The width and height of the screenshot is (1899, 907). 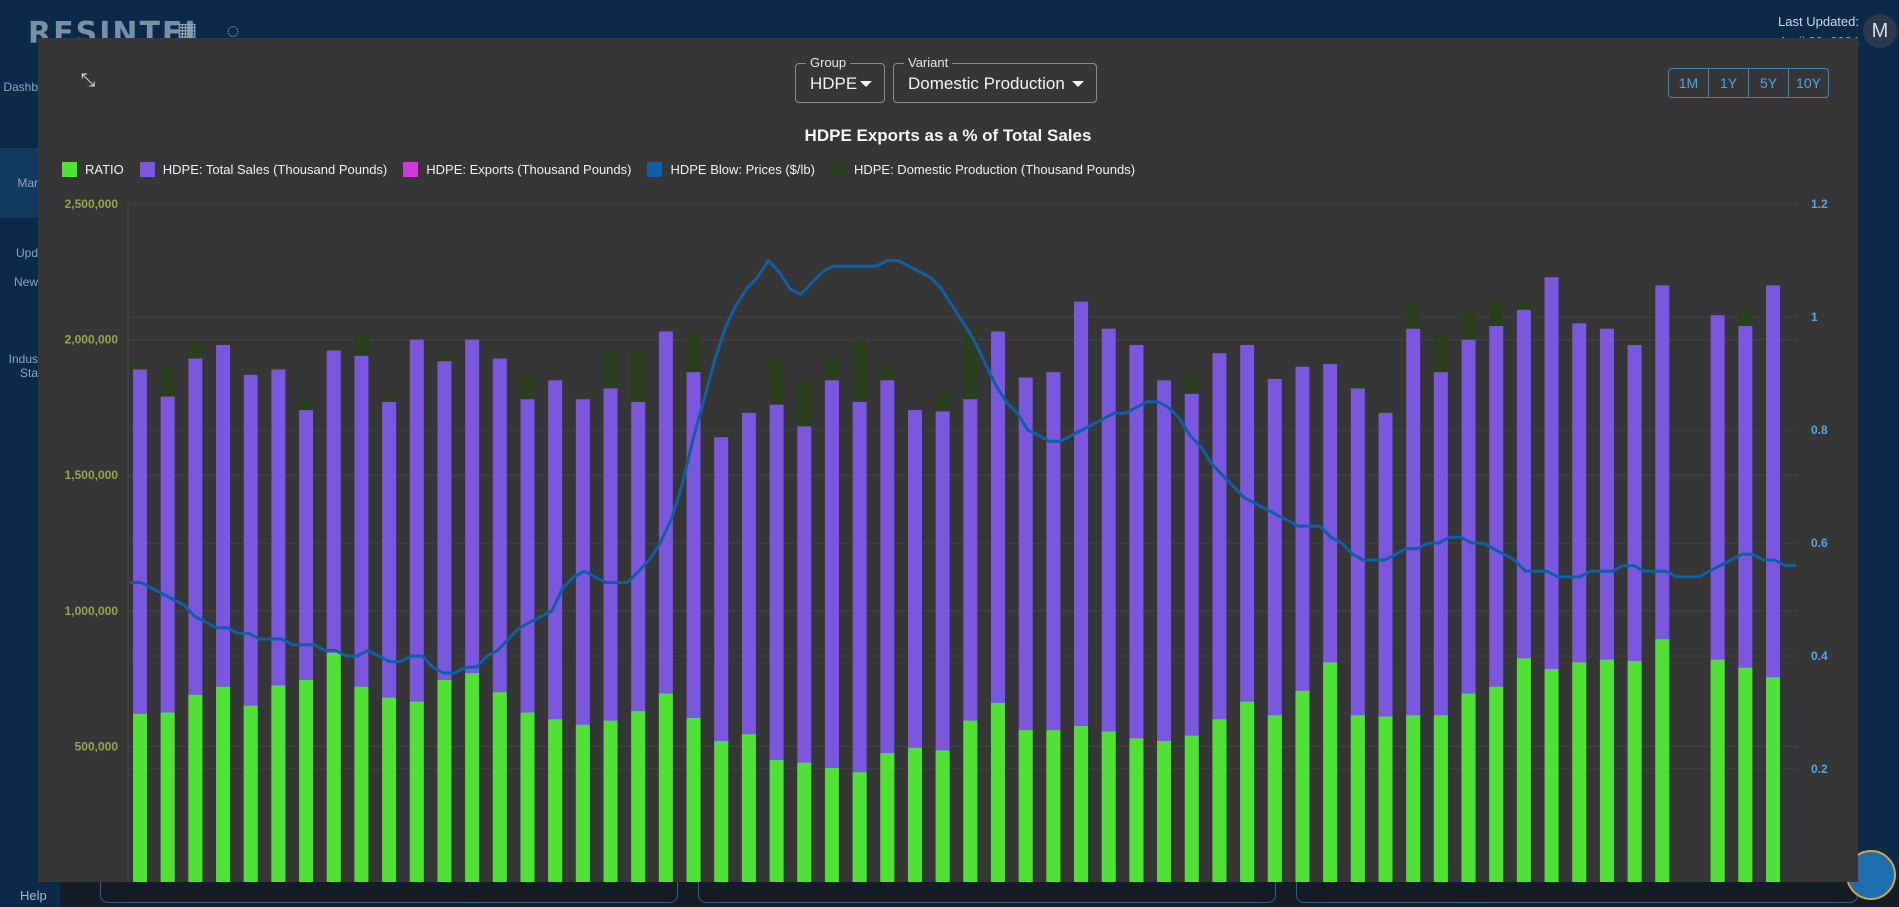 What do you see at coordinates (20, 87) in the screenshot?
I see `sidebar-item-dashboard: Dashb` at bounding box center [20, 87].